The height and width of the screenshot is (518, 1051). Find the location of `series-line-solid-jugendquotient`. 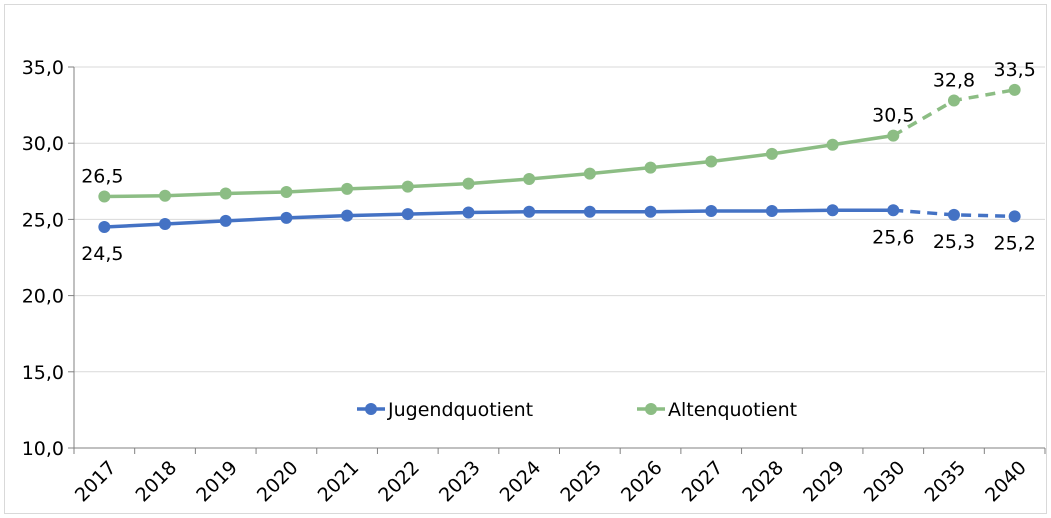

series-line-solid-jugendquotient is located at coordinates (499, 218).